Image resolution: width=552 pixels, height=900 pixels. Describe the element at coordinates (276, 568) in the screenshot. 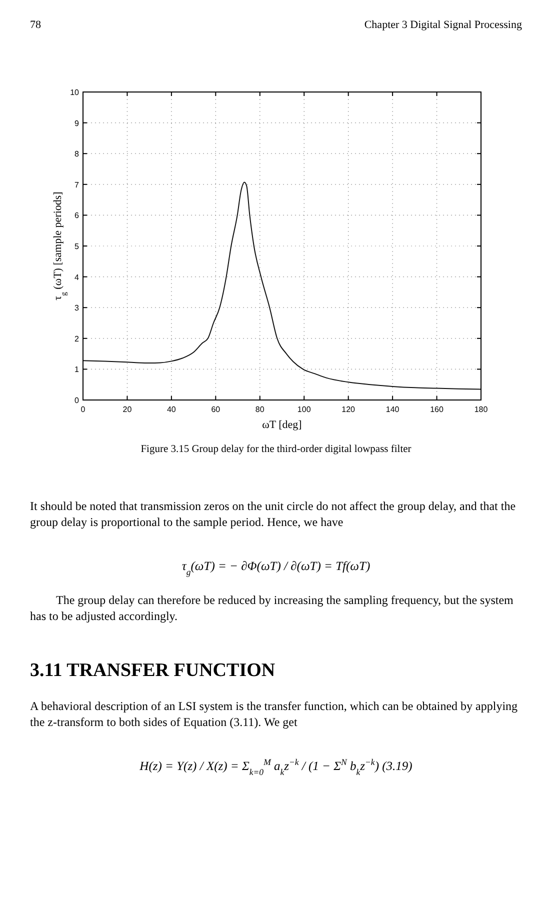

I see `text: τ$_{g}$(ωT) = − ∂Φ(ωT) / ∂(ωT) = Tf(ωT)` at that location.